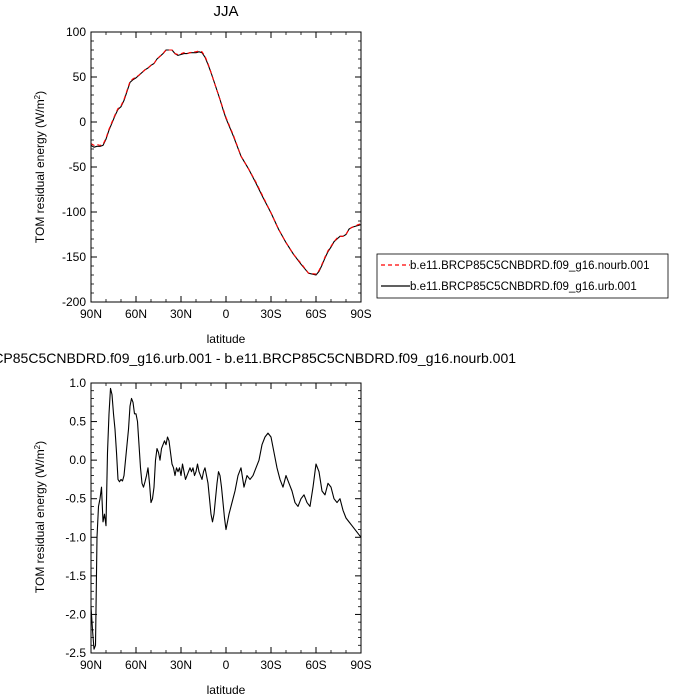 The height and width of the screenshot is (700, 700). I want to click on x-axis-label-difference: latitude, so click(226, 690).